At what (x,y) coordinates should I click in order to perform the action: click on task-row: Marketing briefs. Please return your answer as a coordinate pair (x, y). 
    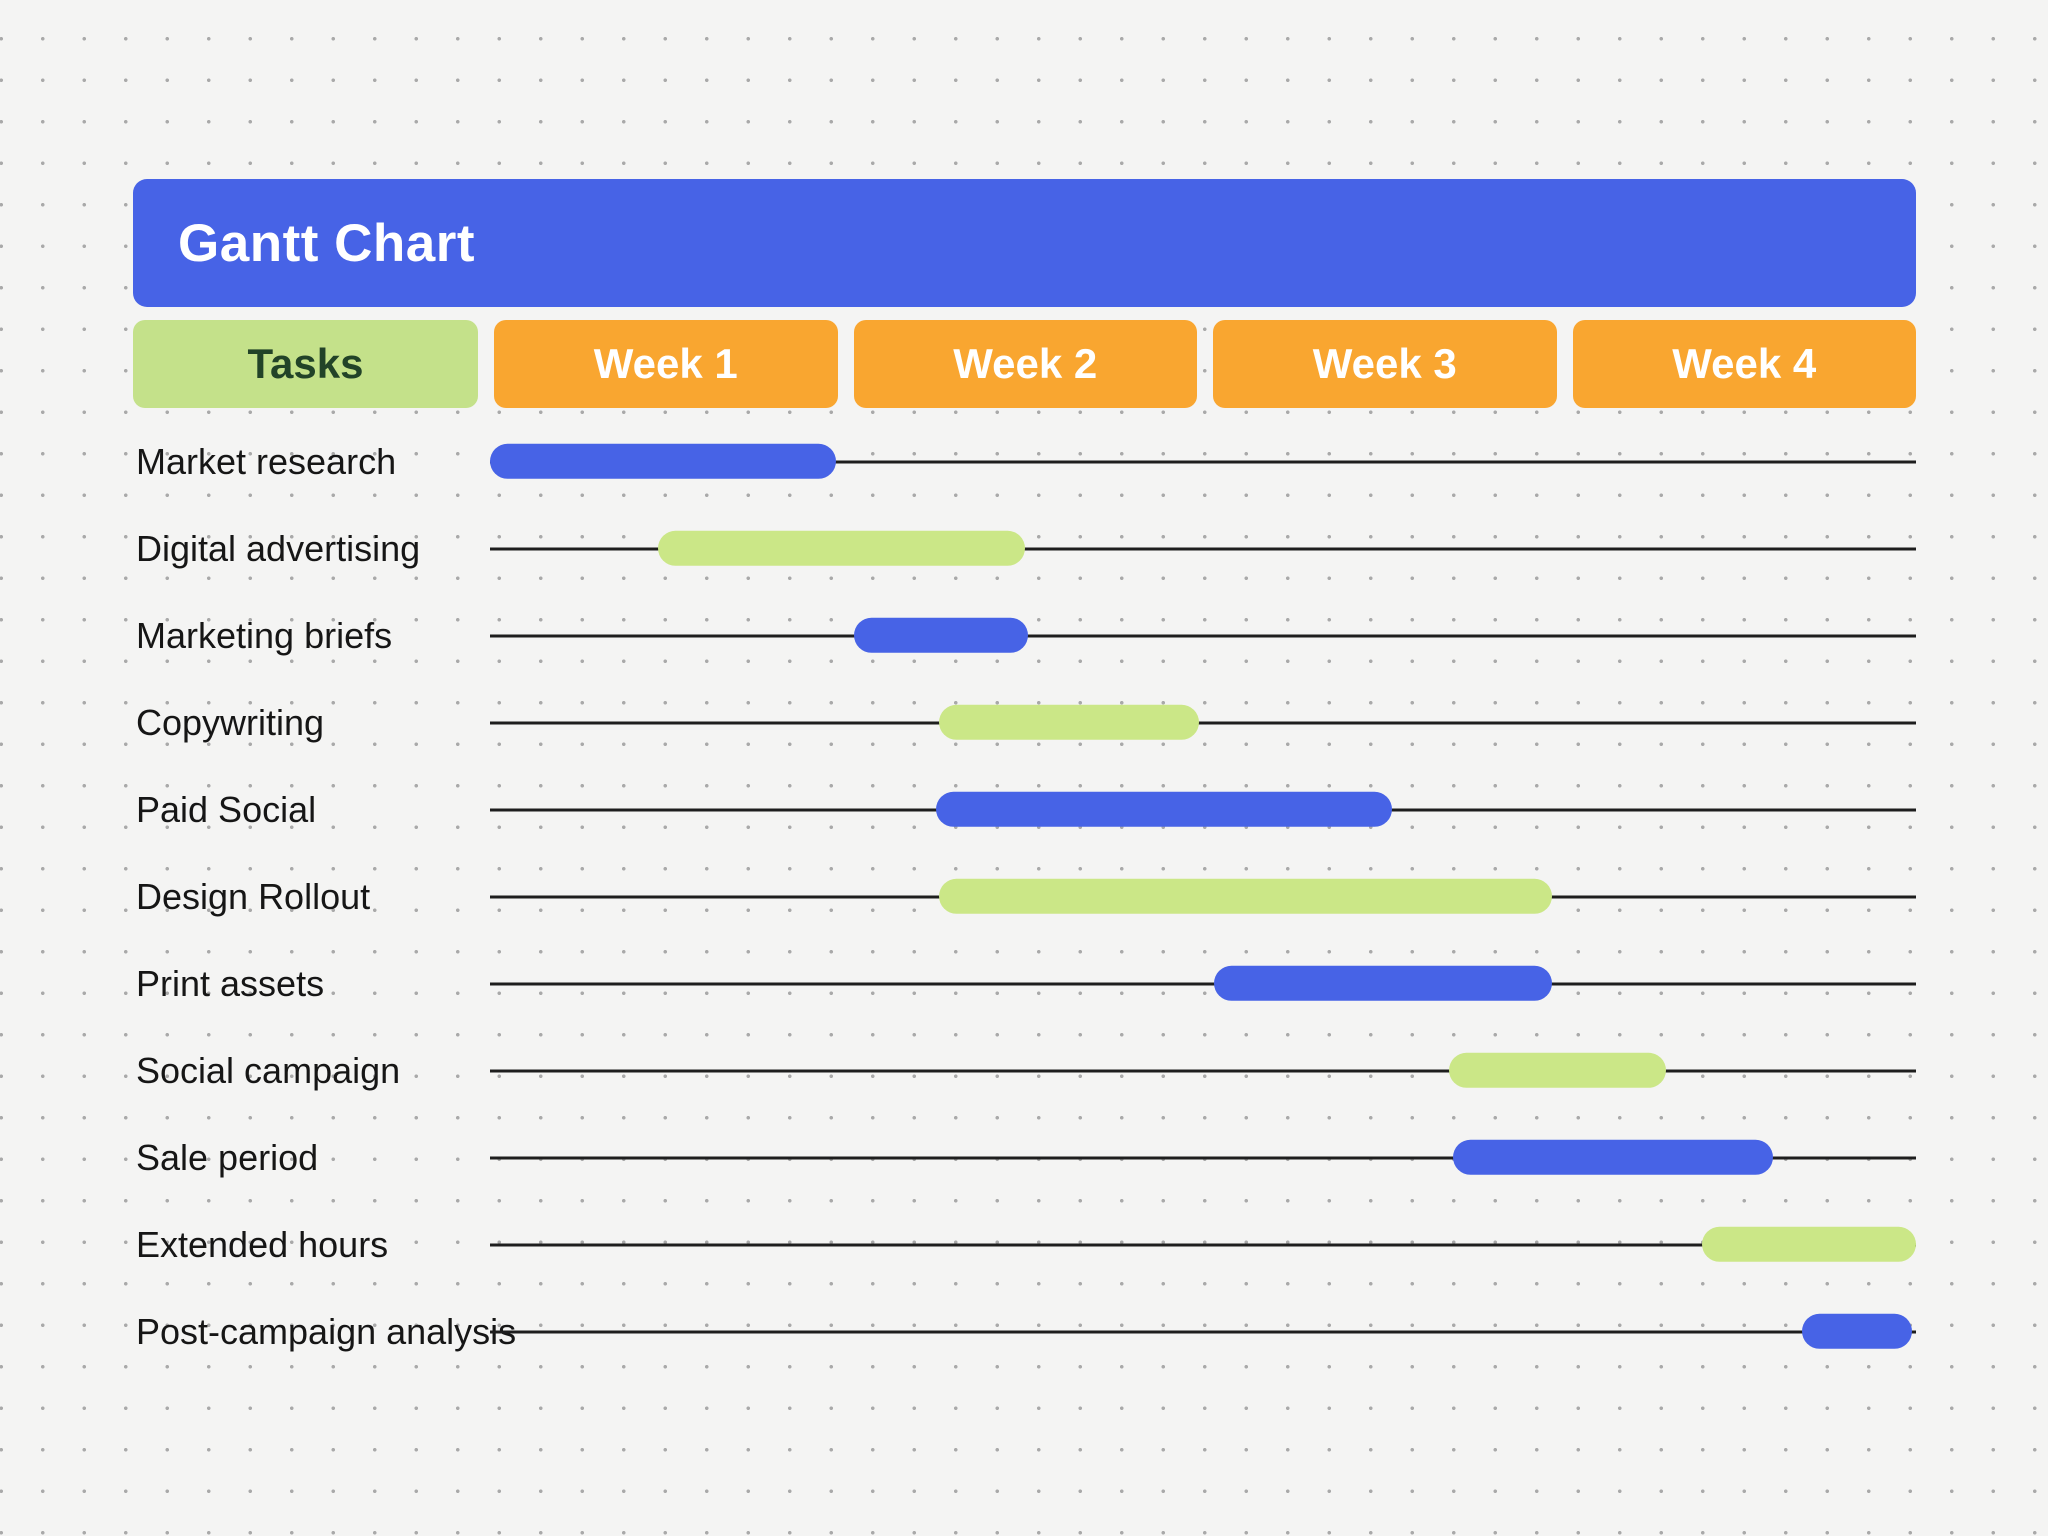
    Looking at the image, I should click on (1024, 635).